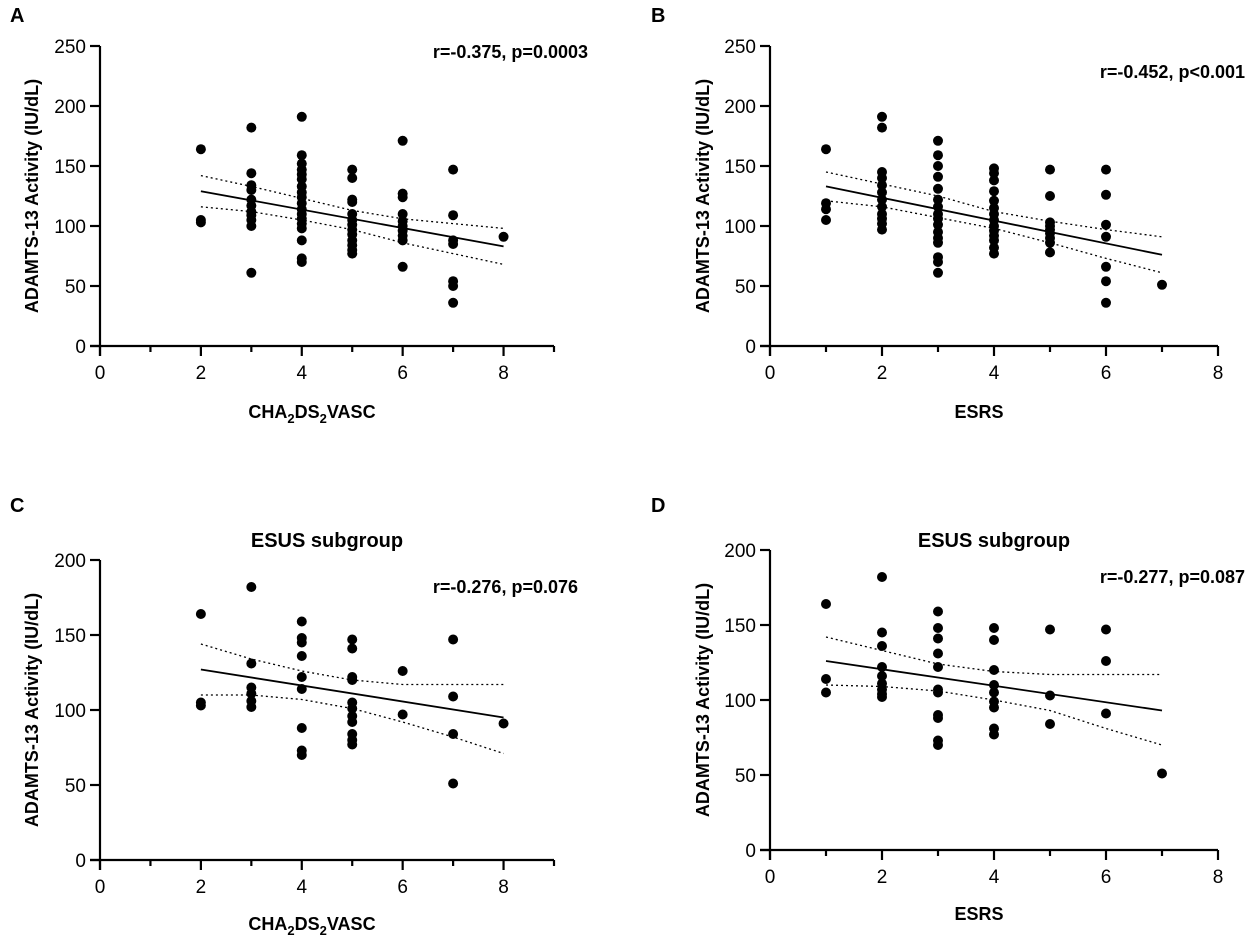  I want to click on panel-letter: B, so click(658, 16).